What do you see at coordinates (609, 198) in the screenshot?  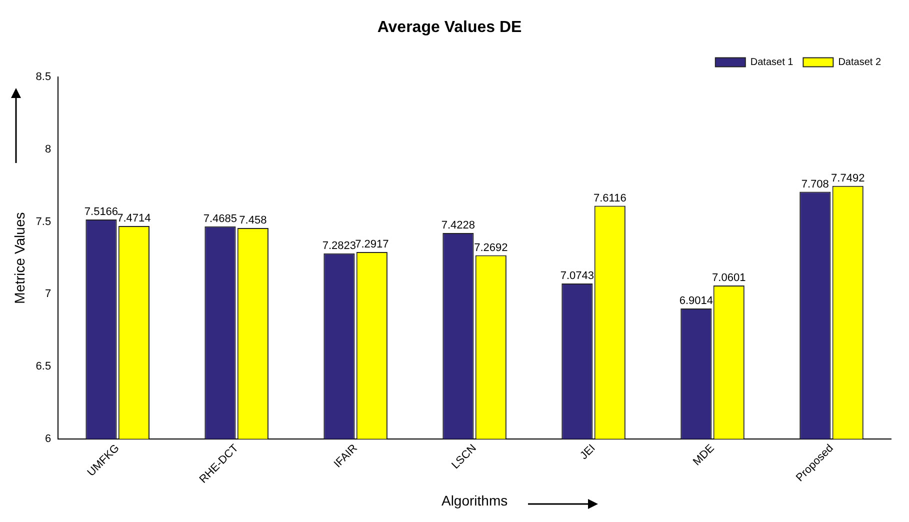 I see `data-label: 7.6116` at bounding box center [609, 198].